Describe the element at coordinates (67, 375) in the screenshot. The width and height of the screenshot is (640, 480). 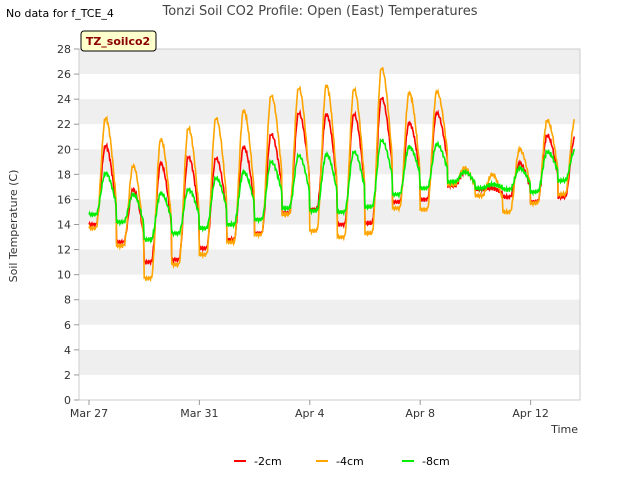
I see `y-tick-label: 2` at that location.